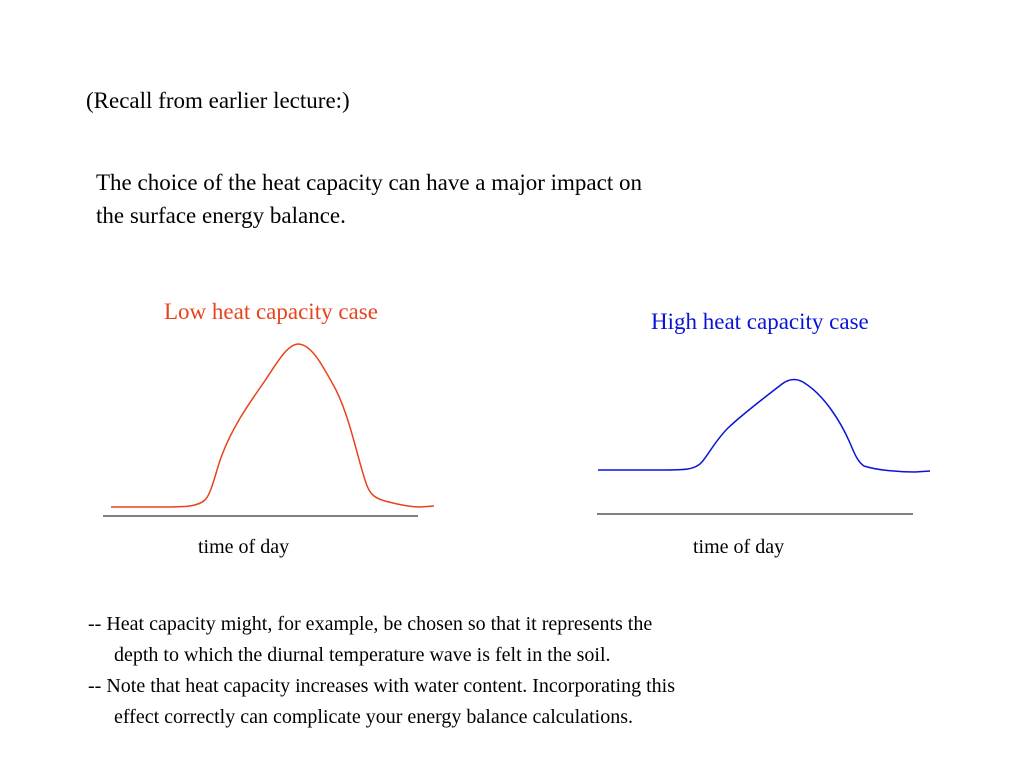 The image size is (1024, 768). Describe the element at coordinates (218, 100) in the screenshot. I see `recall-note: (Recall from earlier lecture:)` at that location.